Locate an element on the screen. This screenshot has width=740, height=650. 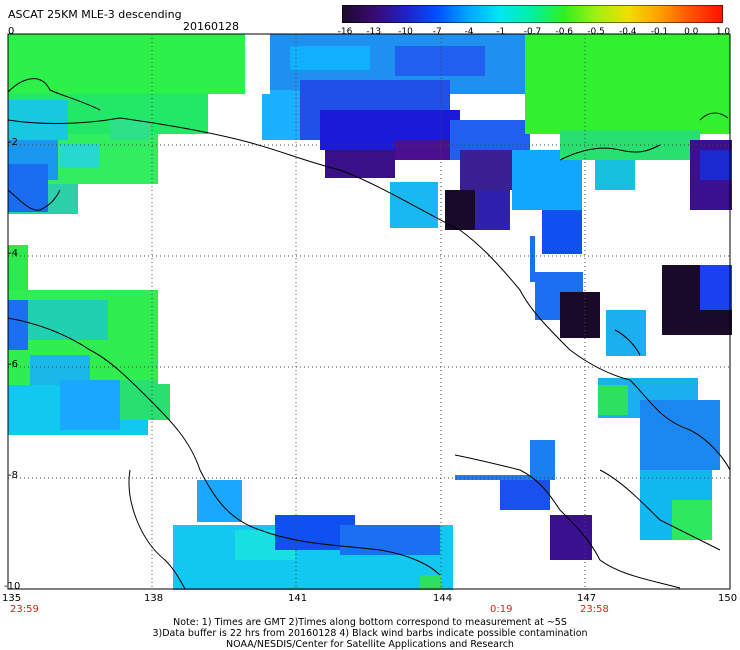
date-label: 20160128 is located at coordinates (211, 26).